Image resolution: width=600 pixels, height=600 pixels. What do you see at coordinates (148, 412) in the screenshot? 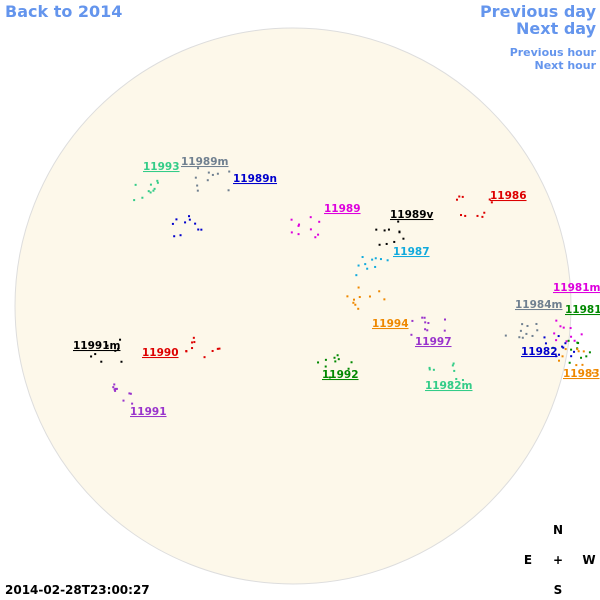
I see `region-label: 11991` at bounding box center [148, 412].